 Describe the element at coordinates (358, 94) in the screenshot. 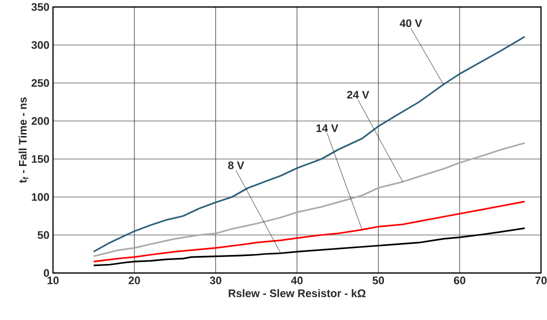

I see `text: 24 V` at that location.